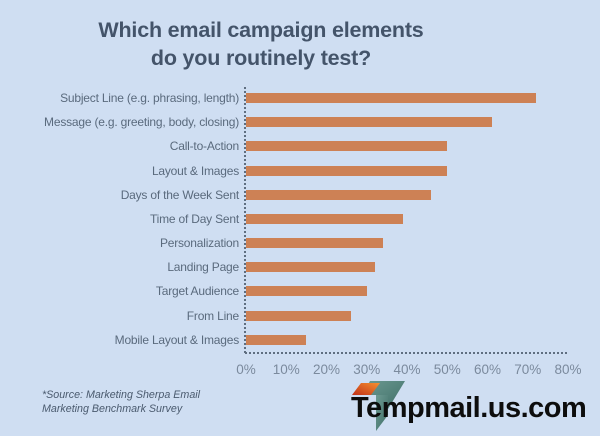  I want to click on category-label: Layout & Images, so click(195, 170).